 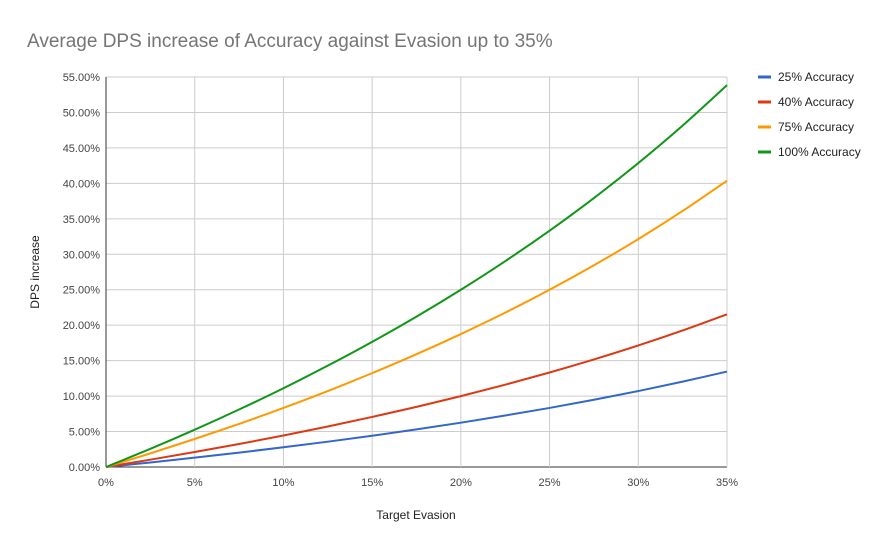 I want to click on y-tick-label: 45.00%, so click(x=82, y=149).